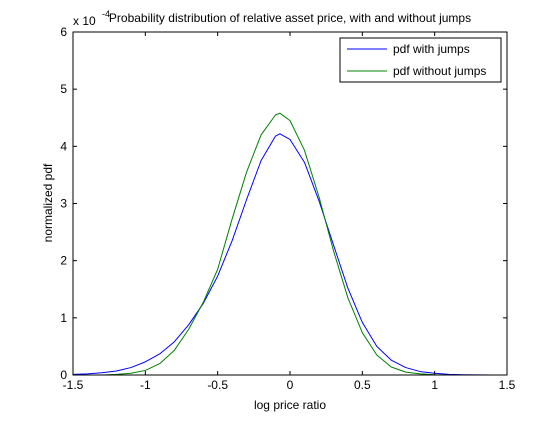 The width and height of the screenshot is (560, 425). Describe the element at coordinates (48, 202) in the screenshot. I see `y-axis-label: normalized pdf` at that location.